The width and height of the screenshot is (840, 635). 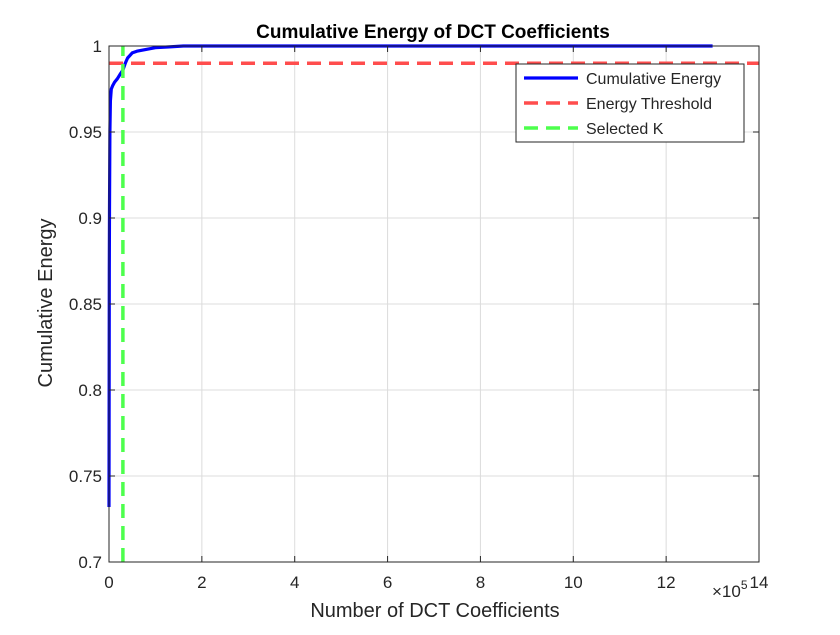 I want to click on x-axis-label: Number of DCT Coefficients, so click(x=434, y=611).